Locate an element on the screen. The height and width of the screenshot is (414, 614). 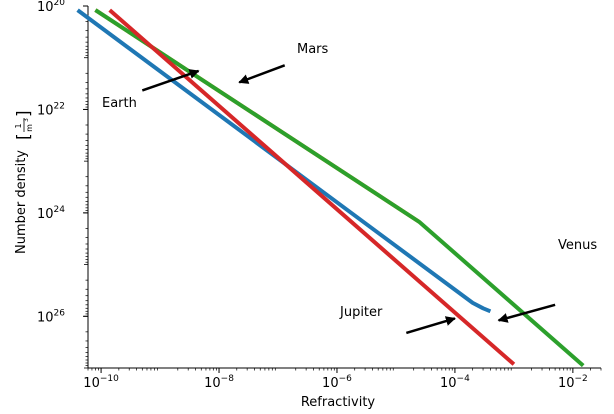
y-axis-label: Number density is located at coordinates (21, 202).